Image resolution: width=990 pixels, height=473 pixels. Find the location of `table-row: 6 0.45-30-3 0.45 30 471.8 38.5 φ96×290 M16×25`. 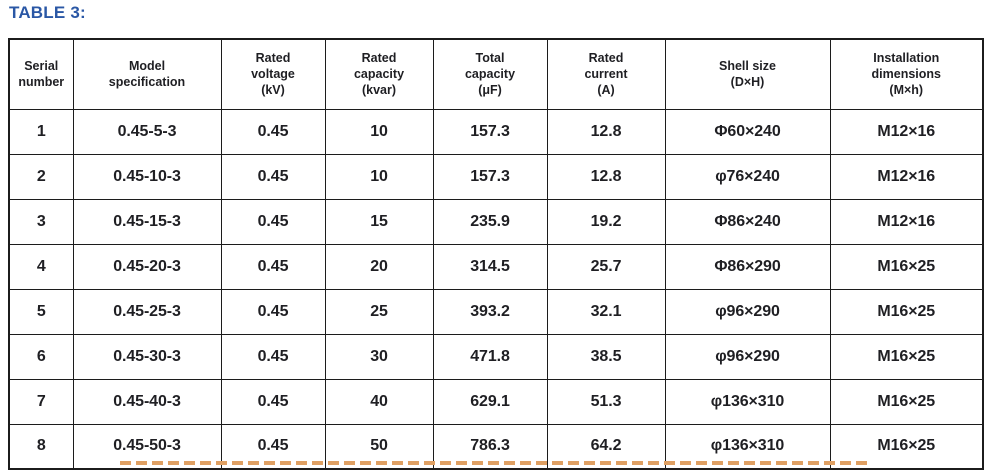

table-row: 6 0.45-30-3 0.45 30 471.8 38.5 φ96×290 M16×25 is located at coordinates (496, 356).